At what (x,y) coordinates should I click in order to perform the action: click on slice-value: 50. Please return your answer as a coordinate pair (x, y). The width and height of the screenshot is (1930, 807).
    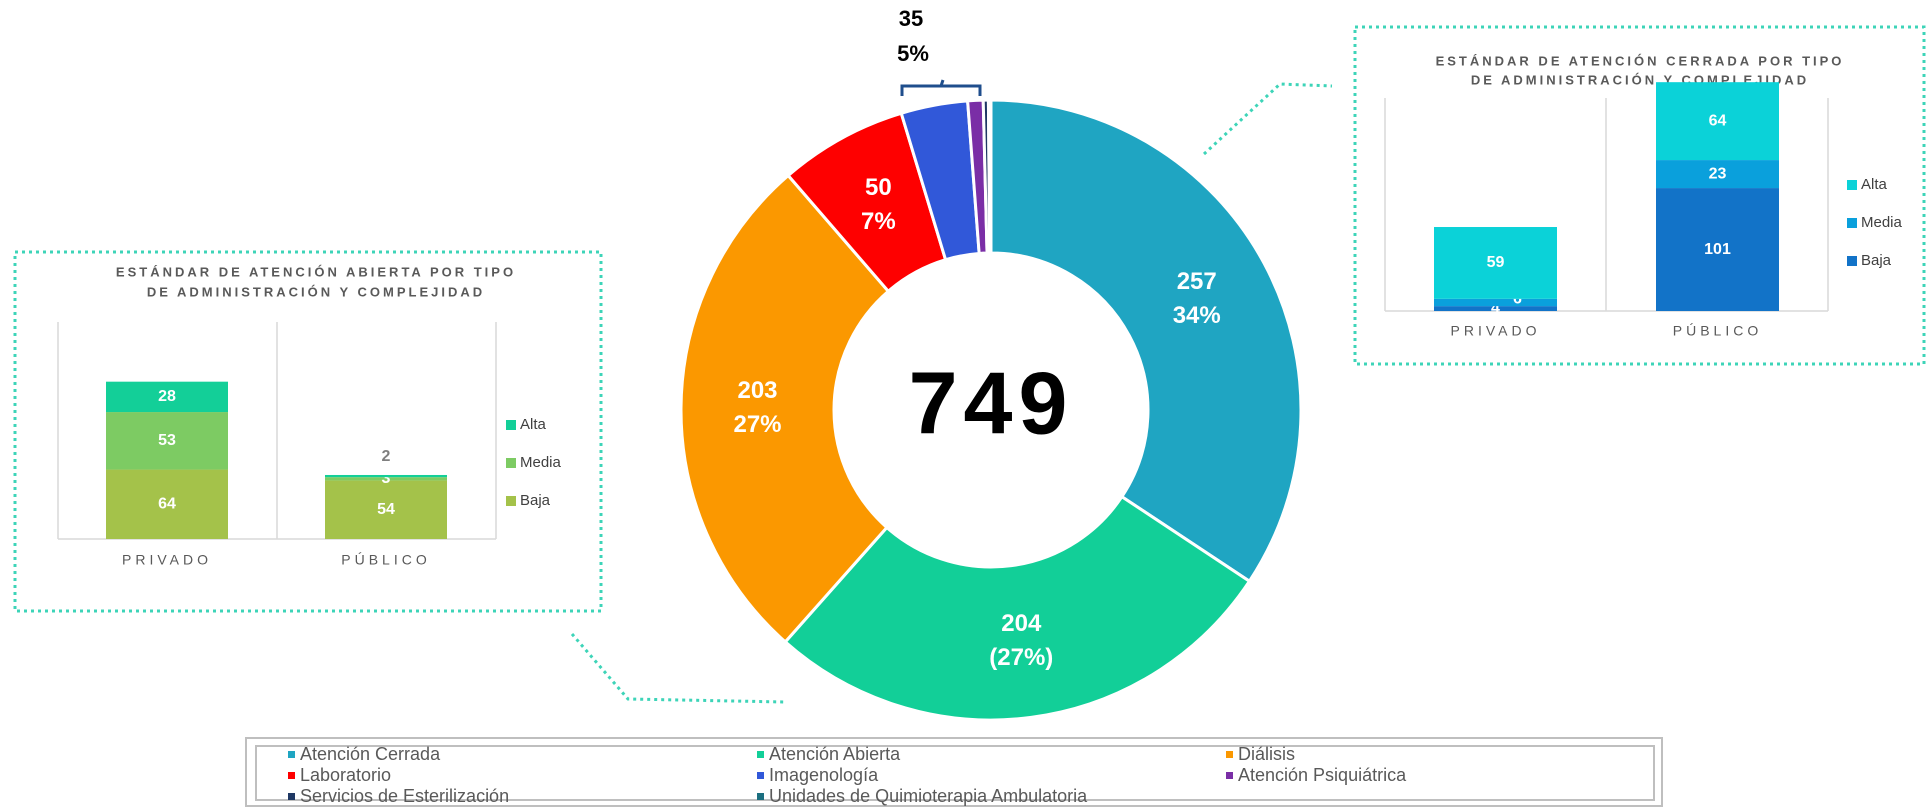
    Looking at the image, I should click on (878, 187).